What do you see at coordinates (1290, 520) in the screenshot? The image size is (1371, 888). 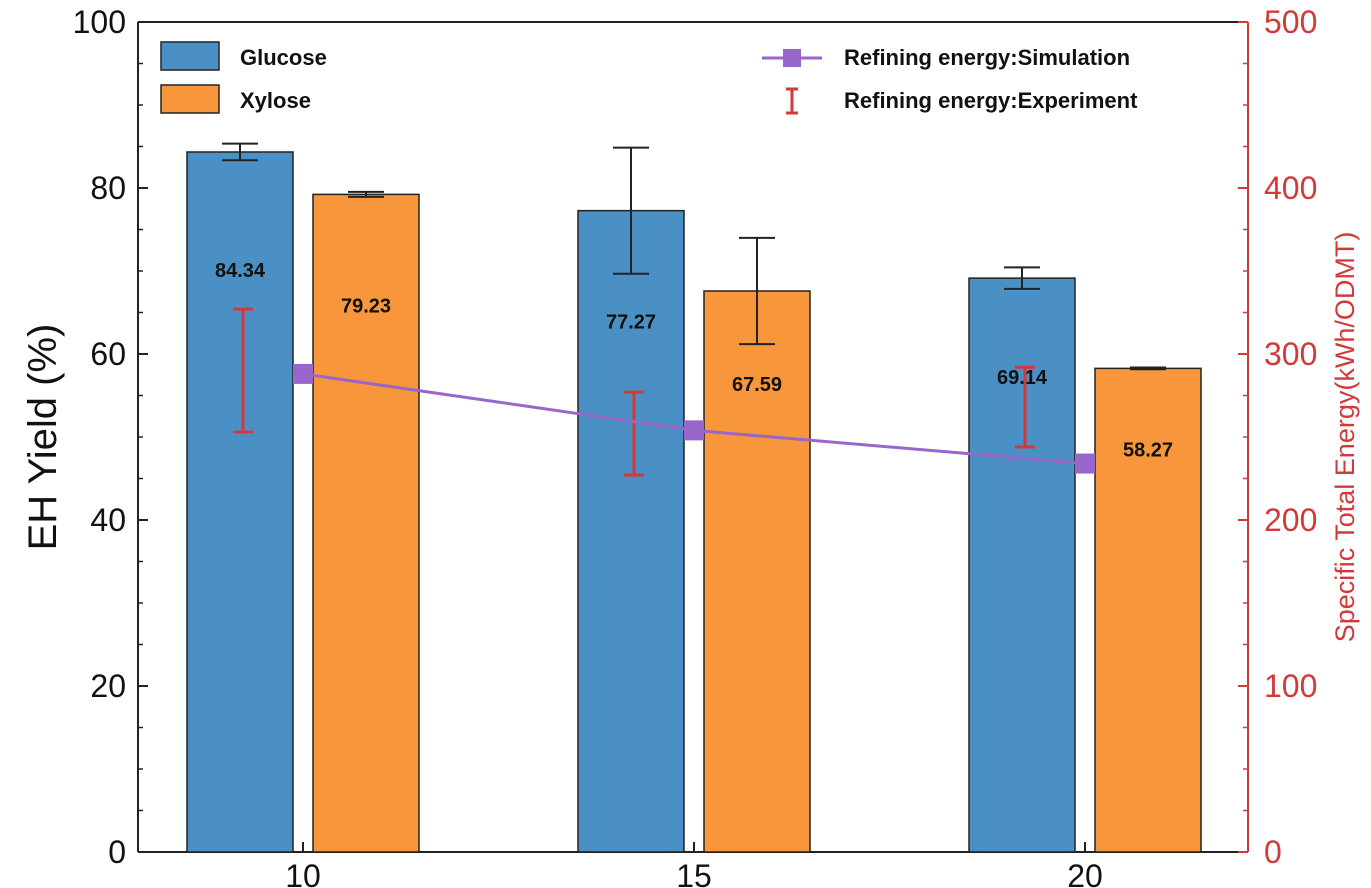 I see `right-tick-label: 200` at bounding box center [1290, 520].